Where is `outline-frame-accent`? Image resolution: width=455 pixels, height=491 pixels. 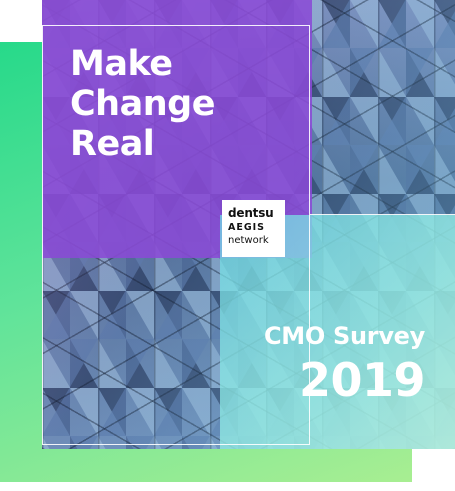
outline-frame-accent is located at coordinates (382, 250).